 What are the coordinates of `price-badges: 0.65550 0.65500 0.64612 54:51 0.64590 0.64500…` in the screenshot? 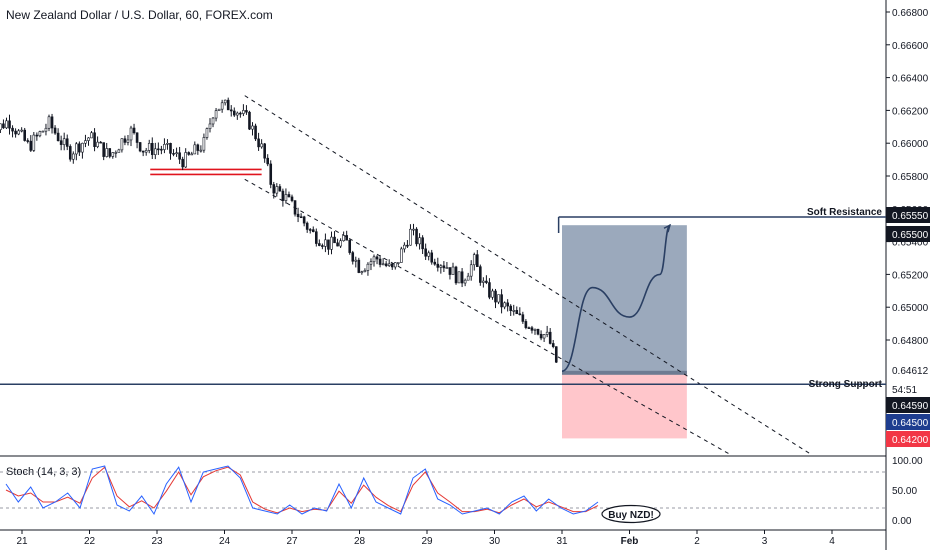 It's located at (908, 327).